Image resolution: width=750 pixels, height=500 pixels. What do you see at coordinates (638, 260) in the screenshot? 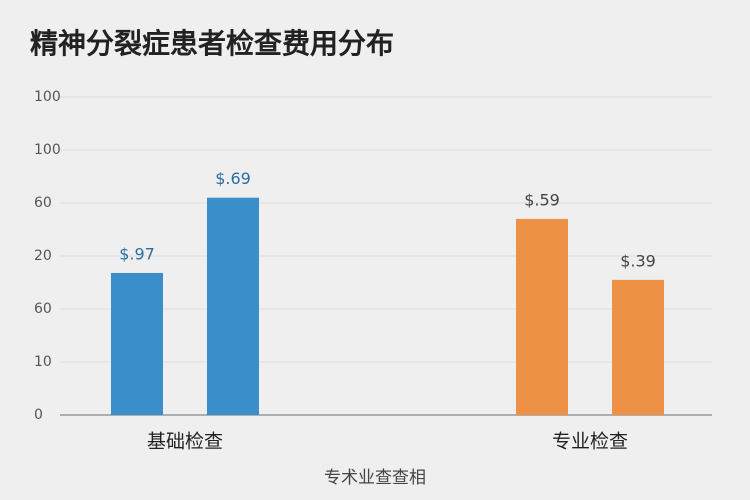
I see `value-label: $.39` at bounding box center [638, 260].